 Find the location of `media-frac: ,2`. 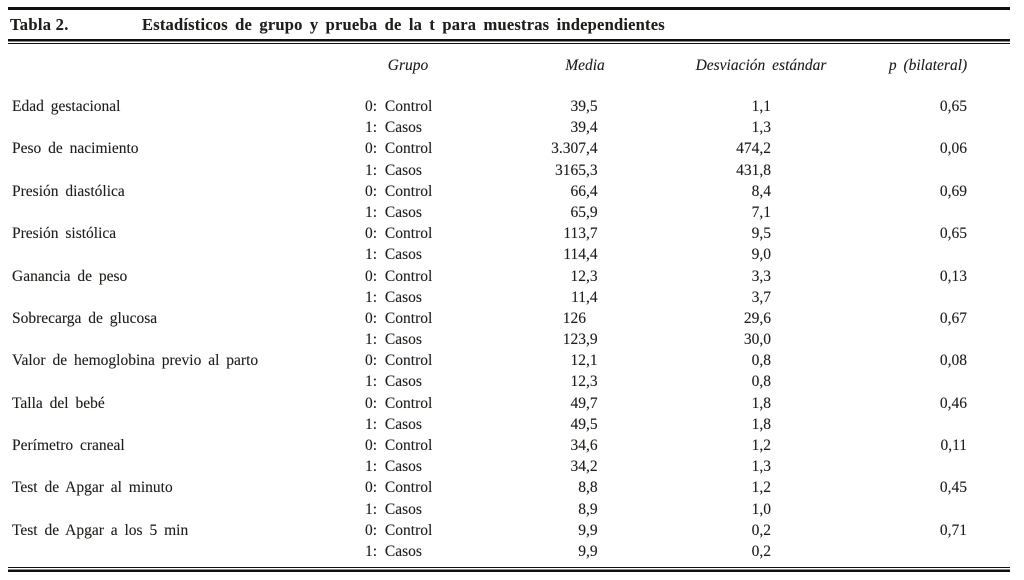

media-frac: ,2 is located at coordinates (592, 467).